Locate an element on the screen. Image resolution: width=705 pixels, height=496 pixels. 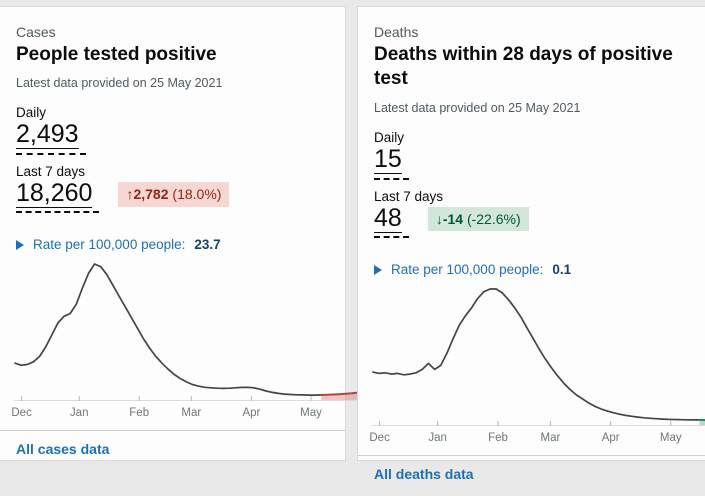
all-cases-data-link: All cases data is located at coordinates (62, 449).